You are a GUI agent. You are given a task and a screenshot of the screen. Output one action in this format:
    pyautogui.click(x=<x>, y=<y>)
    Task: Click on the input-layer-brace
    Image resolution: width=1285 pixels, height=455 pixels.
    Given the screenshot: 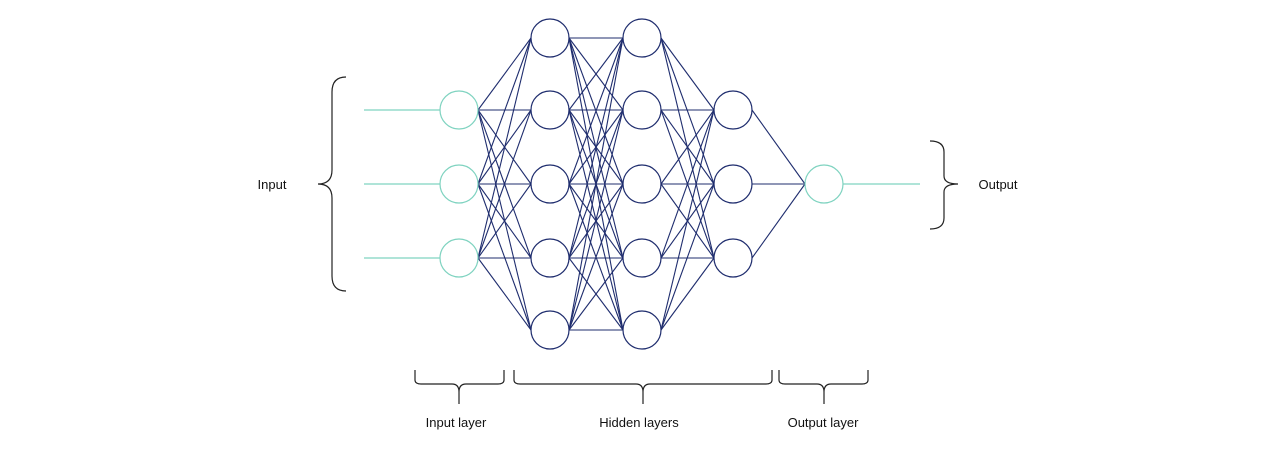 What is the action you would take?
    pyautogui.click(x=459, y=387)
    